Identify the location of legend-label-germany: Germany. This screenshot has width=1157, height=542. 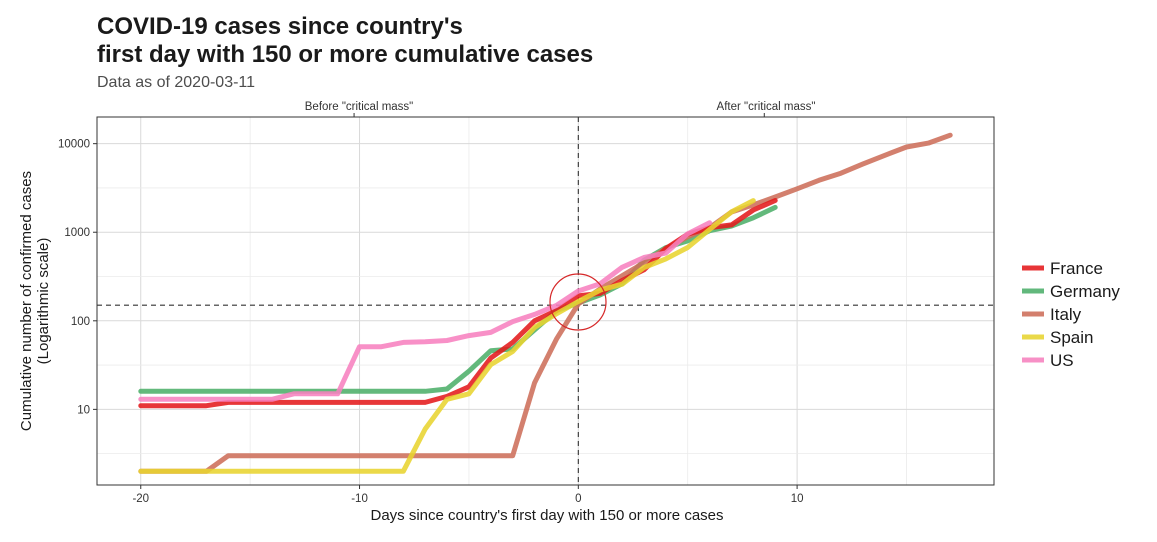
(1085, 291).